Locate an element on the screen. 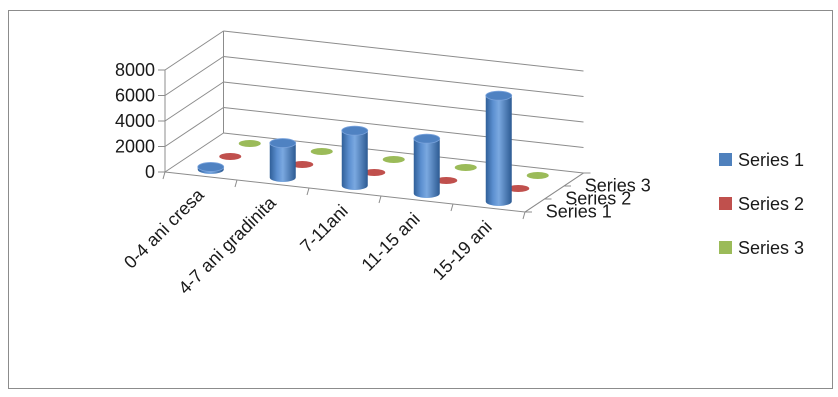  y-tick-label: 8000 is located at coordinates (135, 70).